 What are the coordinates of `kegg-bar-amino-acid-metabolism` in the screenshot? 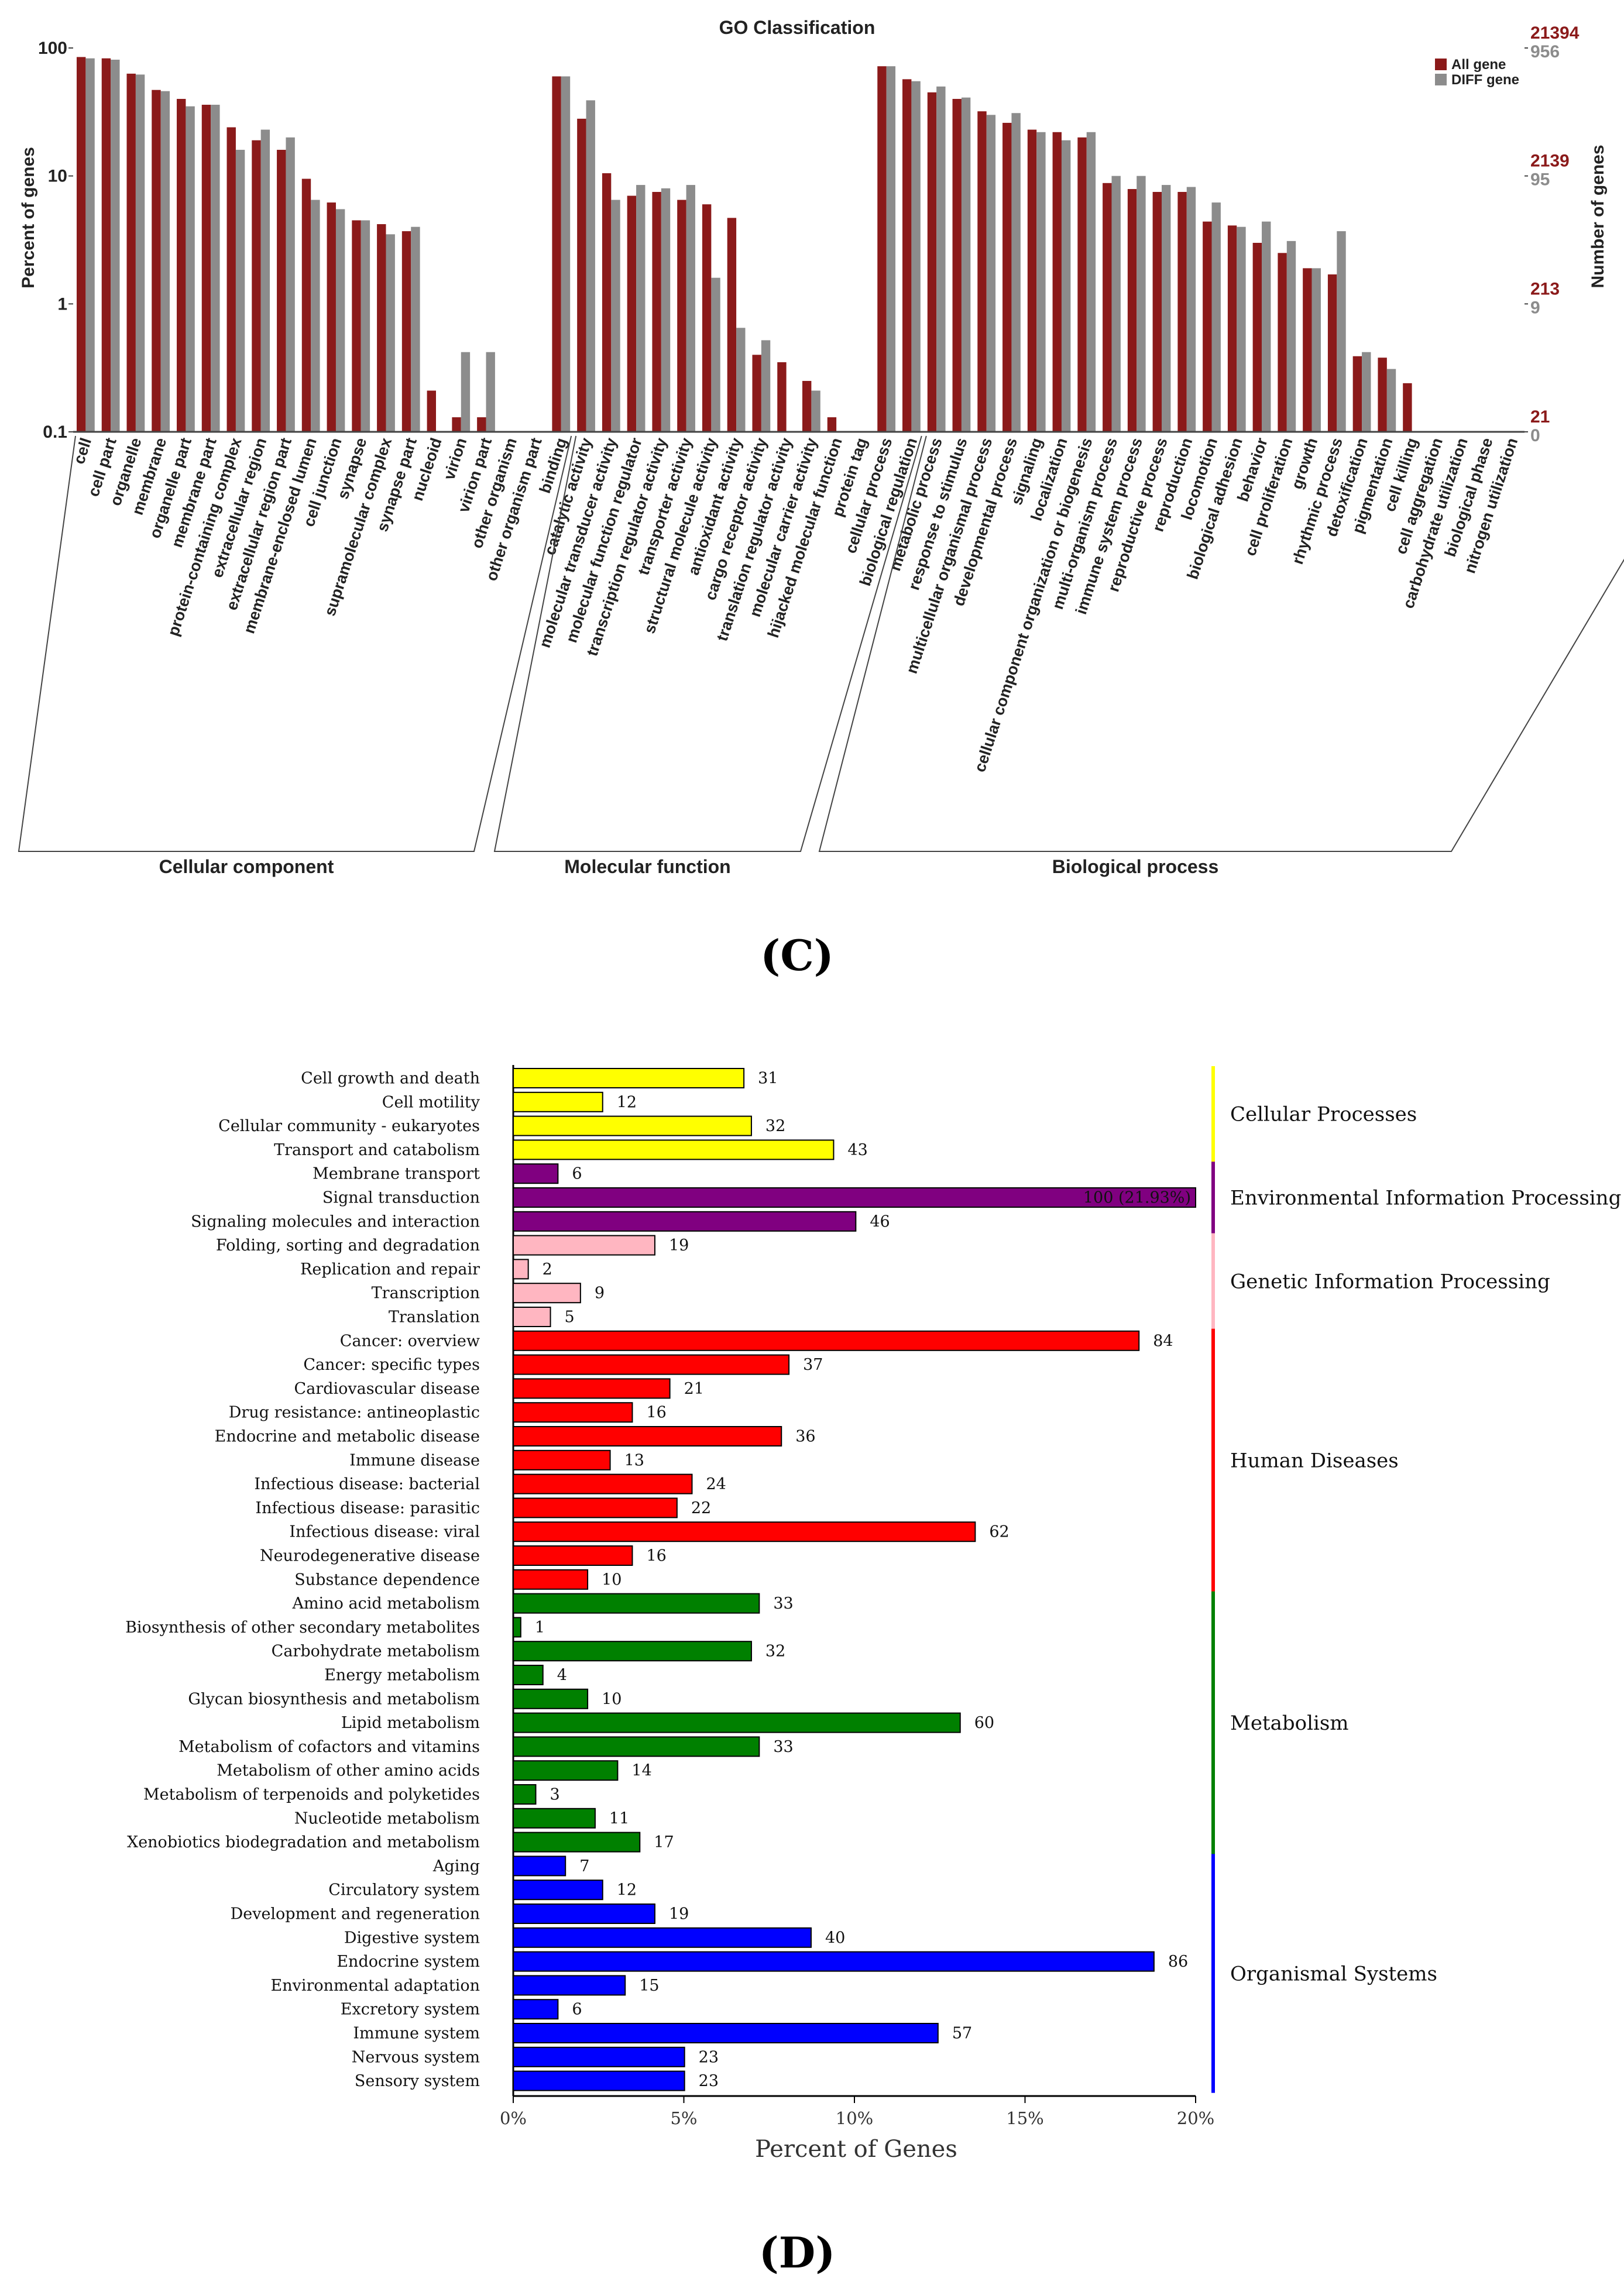 It's located at (636, 1603).